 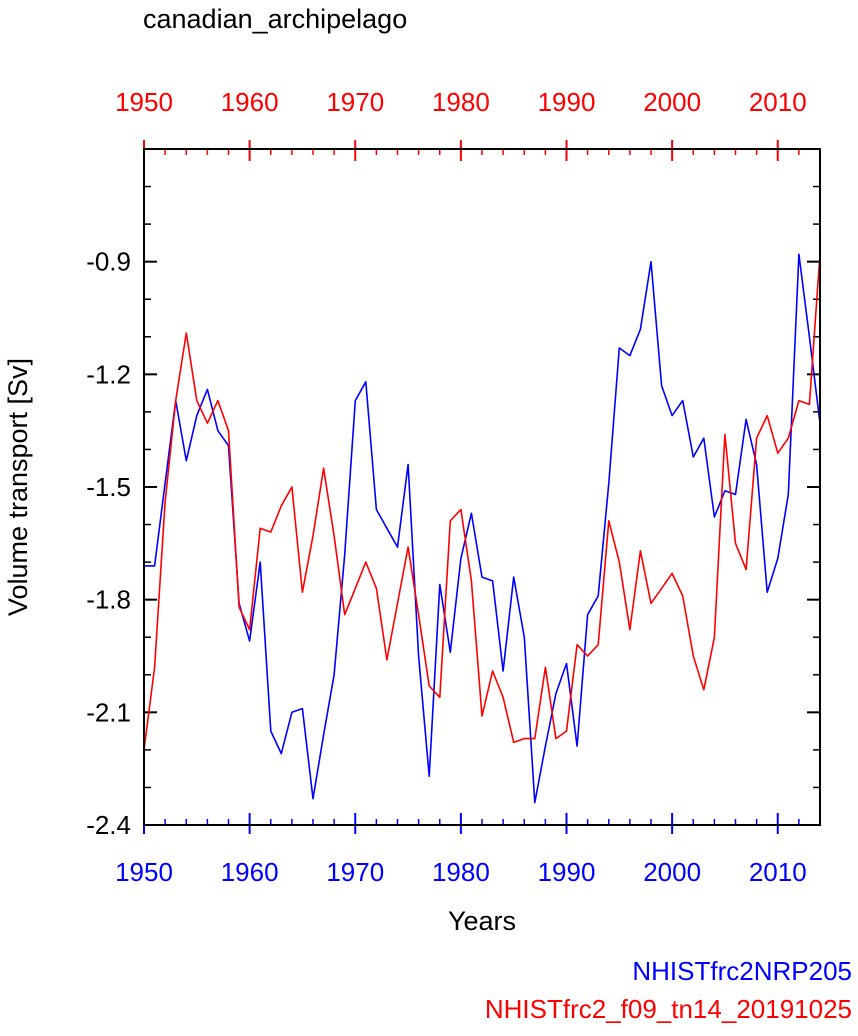 What do you see at coordinates (482, 921) in the screenshot?
I see `x-axis-label: Years` at bounding box center [482, 921].